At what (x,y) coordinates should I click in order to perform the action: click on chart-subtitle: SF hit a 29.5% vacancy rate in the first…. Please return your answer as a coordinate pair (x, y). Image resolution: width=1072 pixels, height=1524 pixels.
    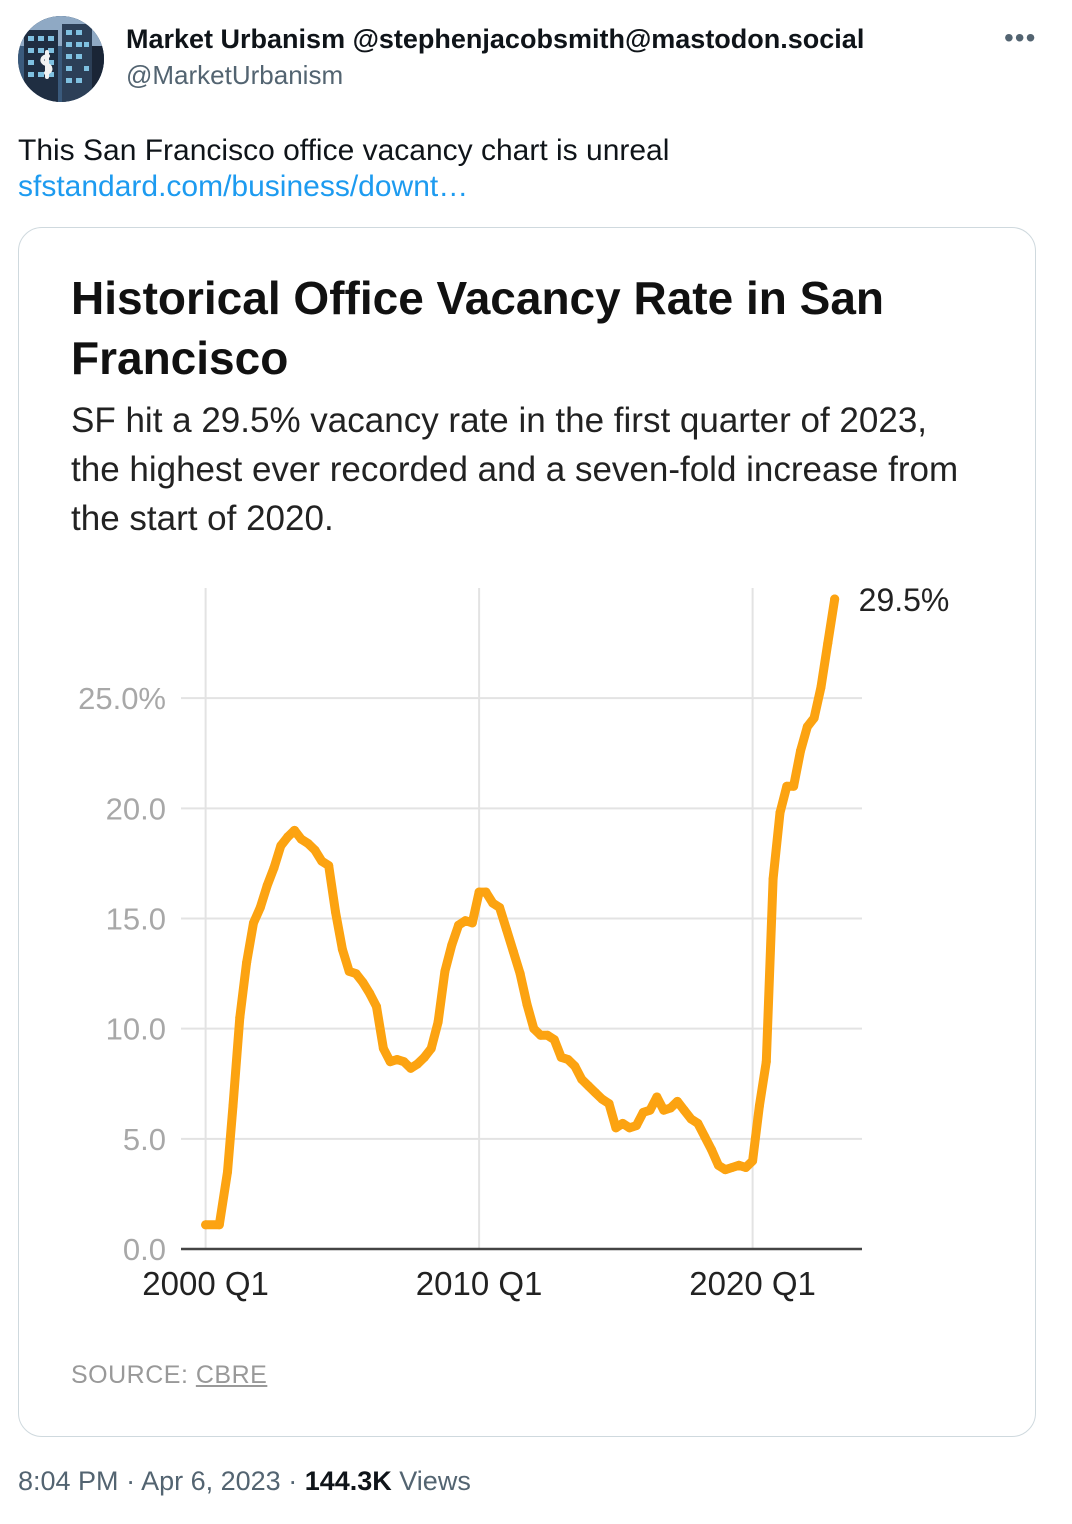
    Looking at the image, I should click on (515, 469).